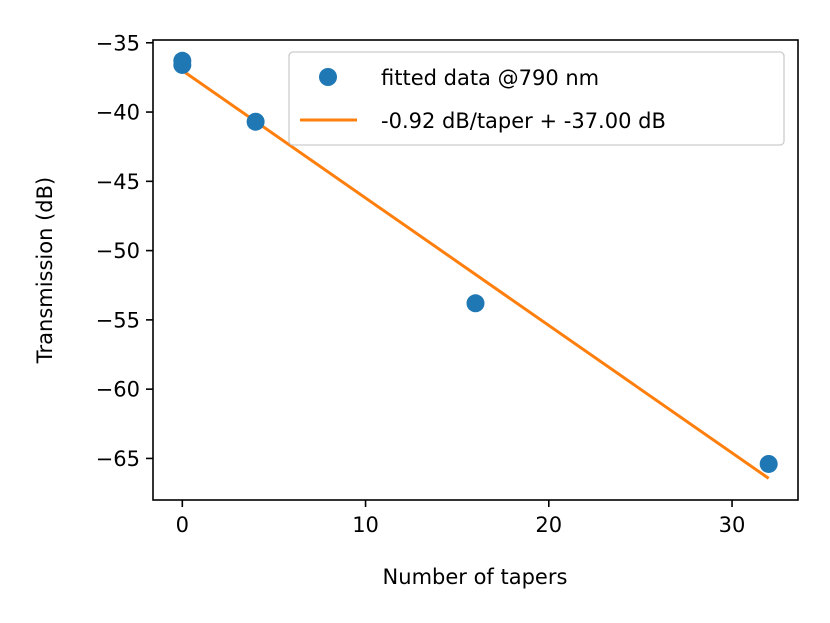  Describe the element at coordinates (118, 113) in the screenshot. I see `y-tick-label: −40` at that location.